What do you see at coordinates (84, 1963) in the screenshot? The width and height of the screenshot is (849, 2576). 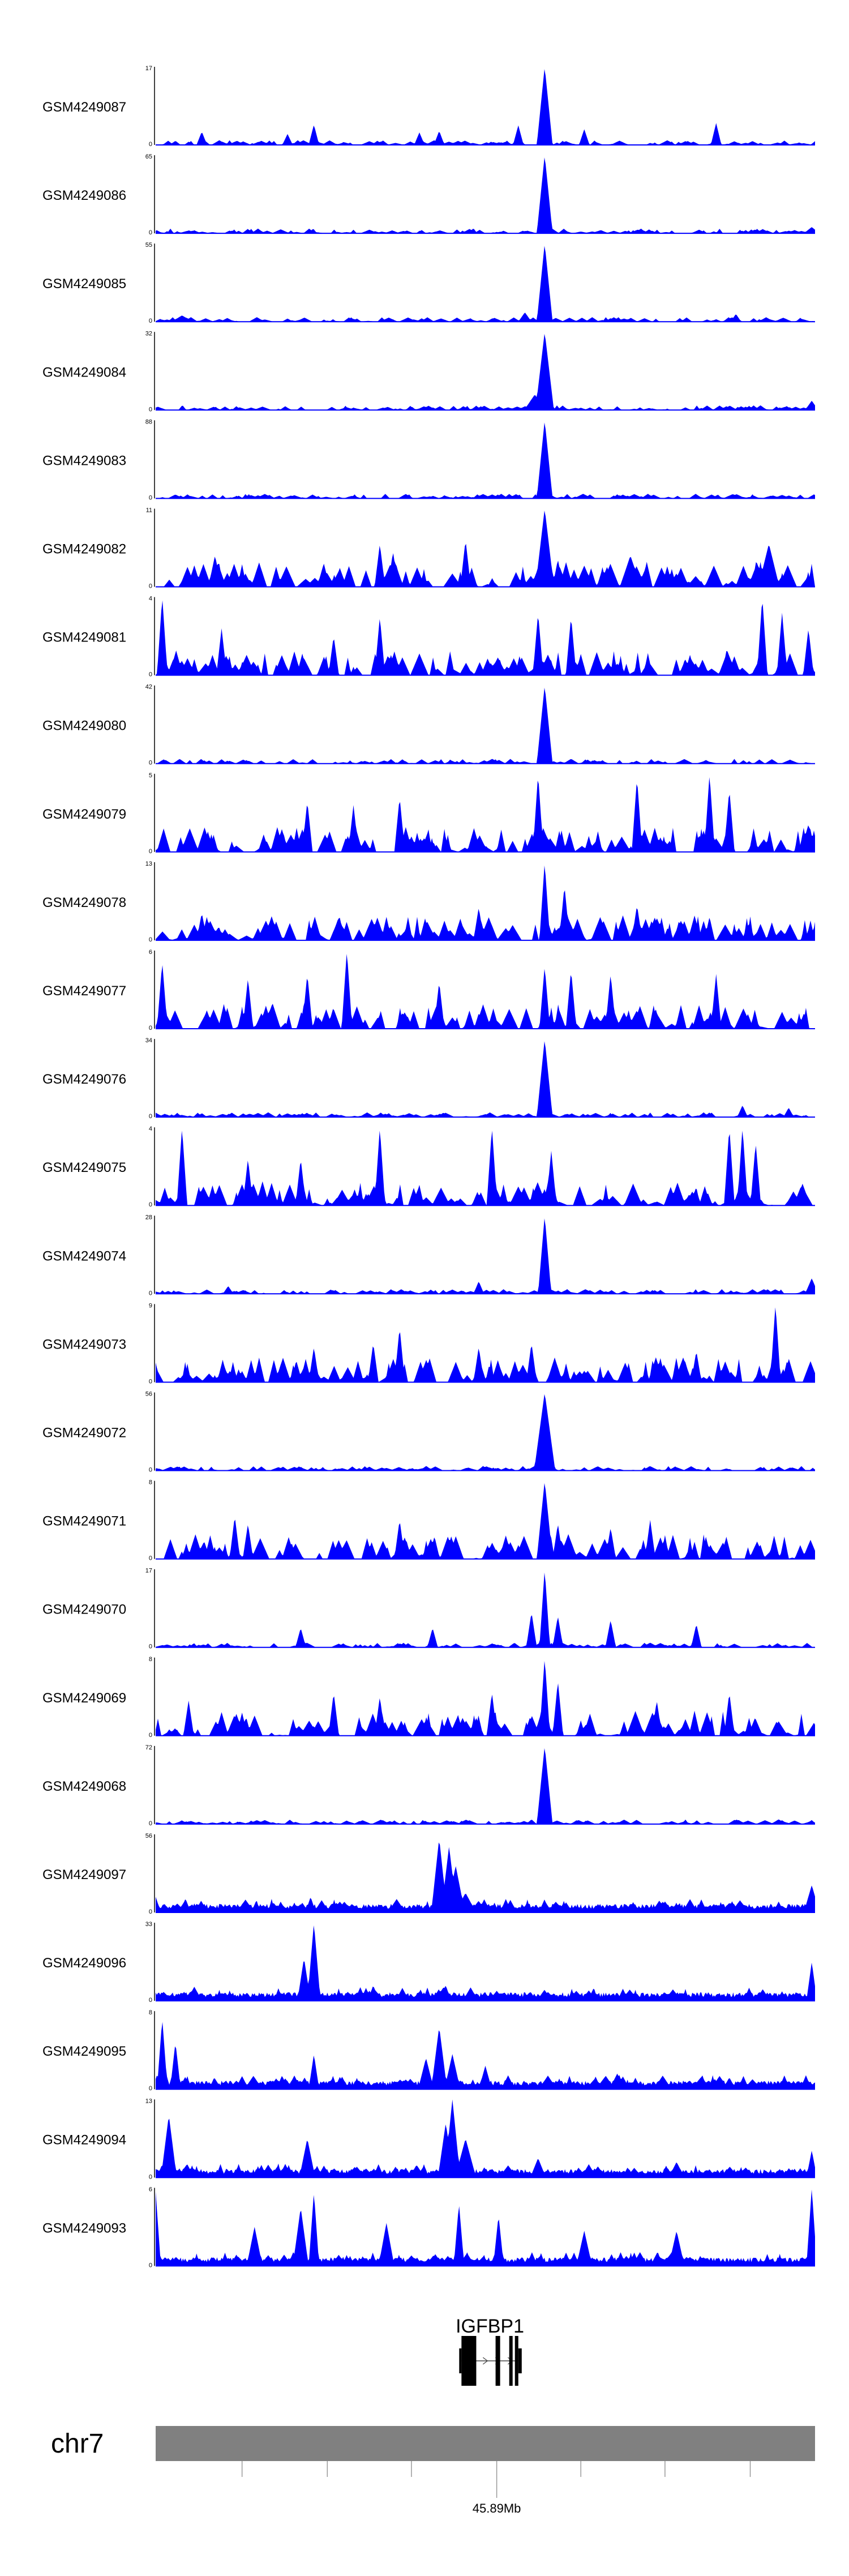 I see `track-label: GSM4249096` at bounding box center [84, 1963].